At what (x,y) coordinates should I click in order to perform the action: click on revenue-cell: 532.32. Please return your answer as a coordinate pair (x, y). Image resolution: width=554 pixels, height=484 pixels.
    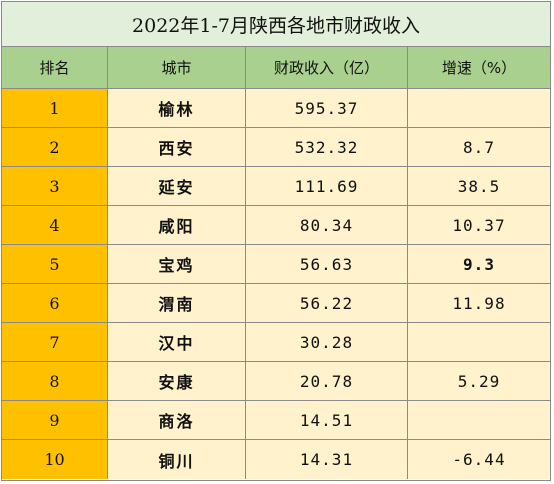
    Looking at the image, I should click on (327, 147).